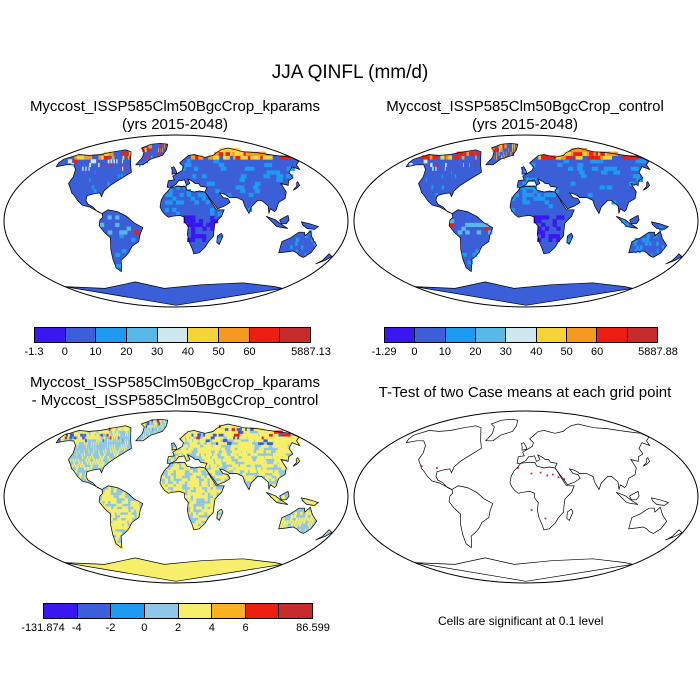 This screenshot has width=700, height=700. What do you see at coordinates (444, 352) in the screenshot?
I see `colorbar-tick-label: 10` at bounding box center [444, 352].